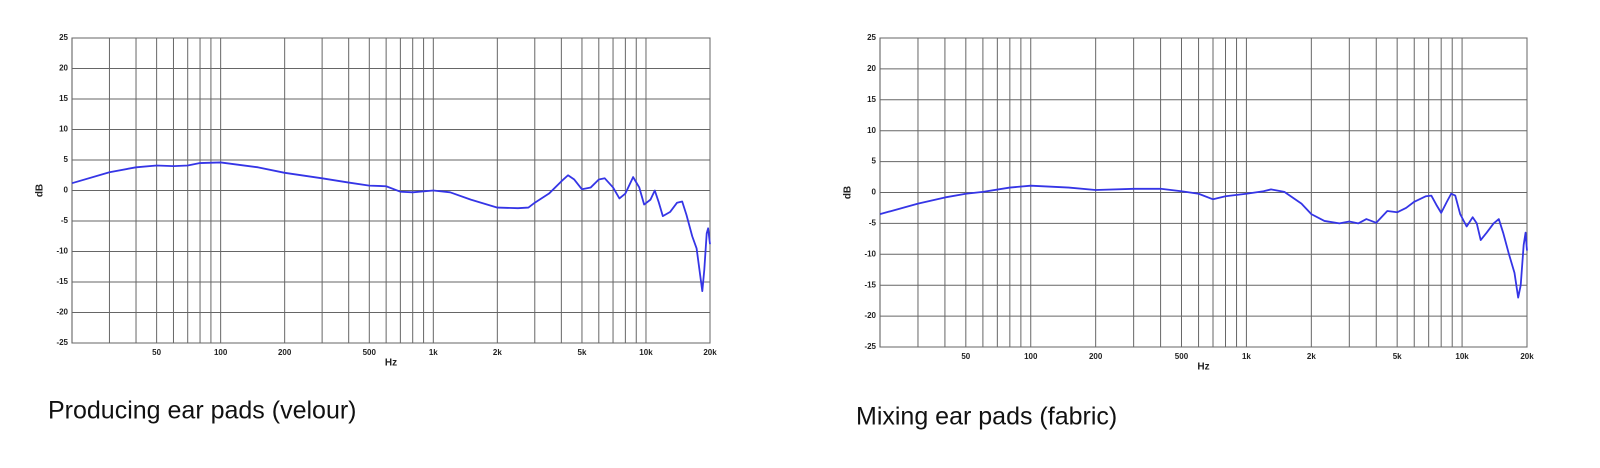 The height and width of the screenshot is (468, 1600). What do you see at coordinates (986, 417) in the screenshot?
I see `chart-caption: Mixing ear pads (fabric)` at bounding box center [986, 417].